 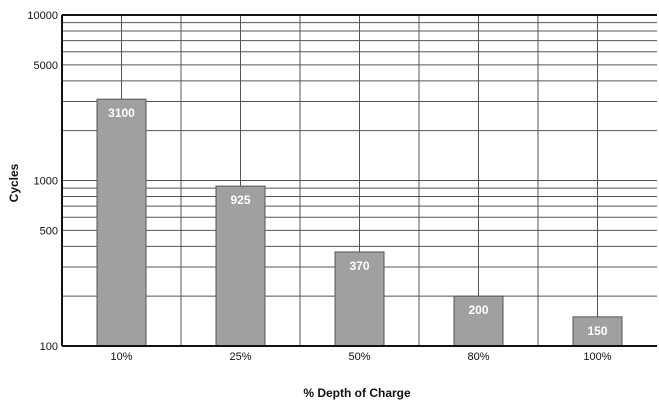 I want to click on x-tick-label: 50%, so click(x=359, y=357).